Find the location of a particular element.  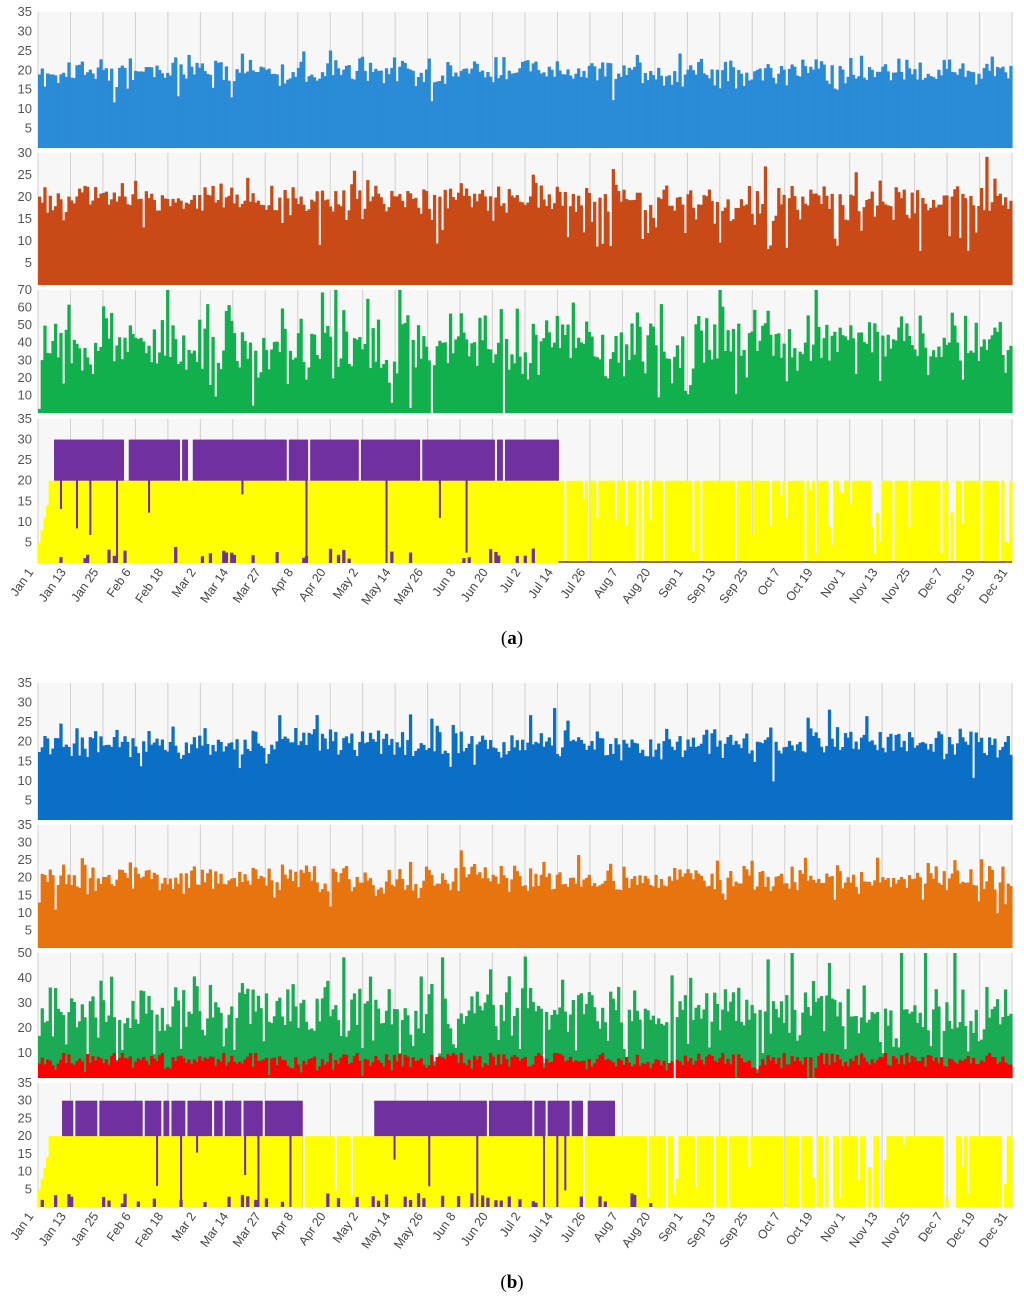

panel-b-row2-y-tick-label: 20 is located at coordinates (25, 877).